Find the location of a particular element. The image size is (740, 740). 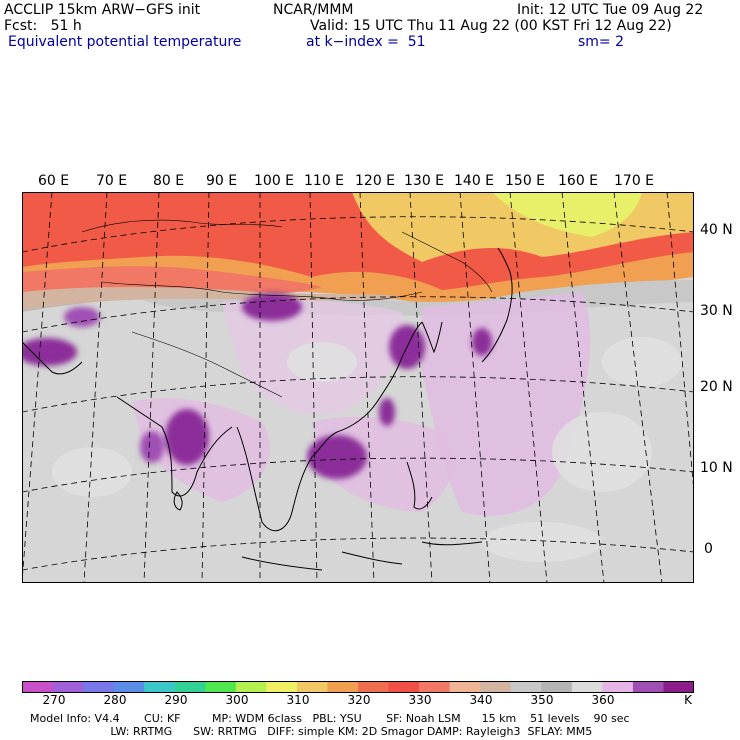

colorbar-label-290: 290 is located at coordinates (176, 700).